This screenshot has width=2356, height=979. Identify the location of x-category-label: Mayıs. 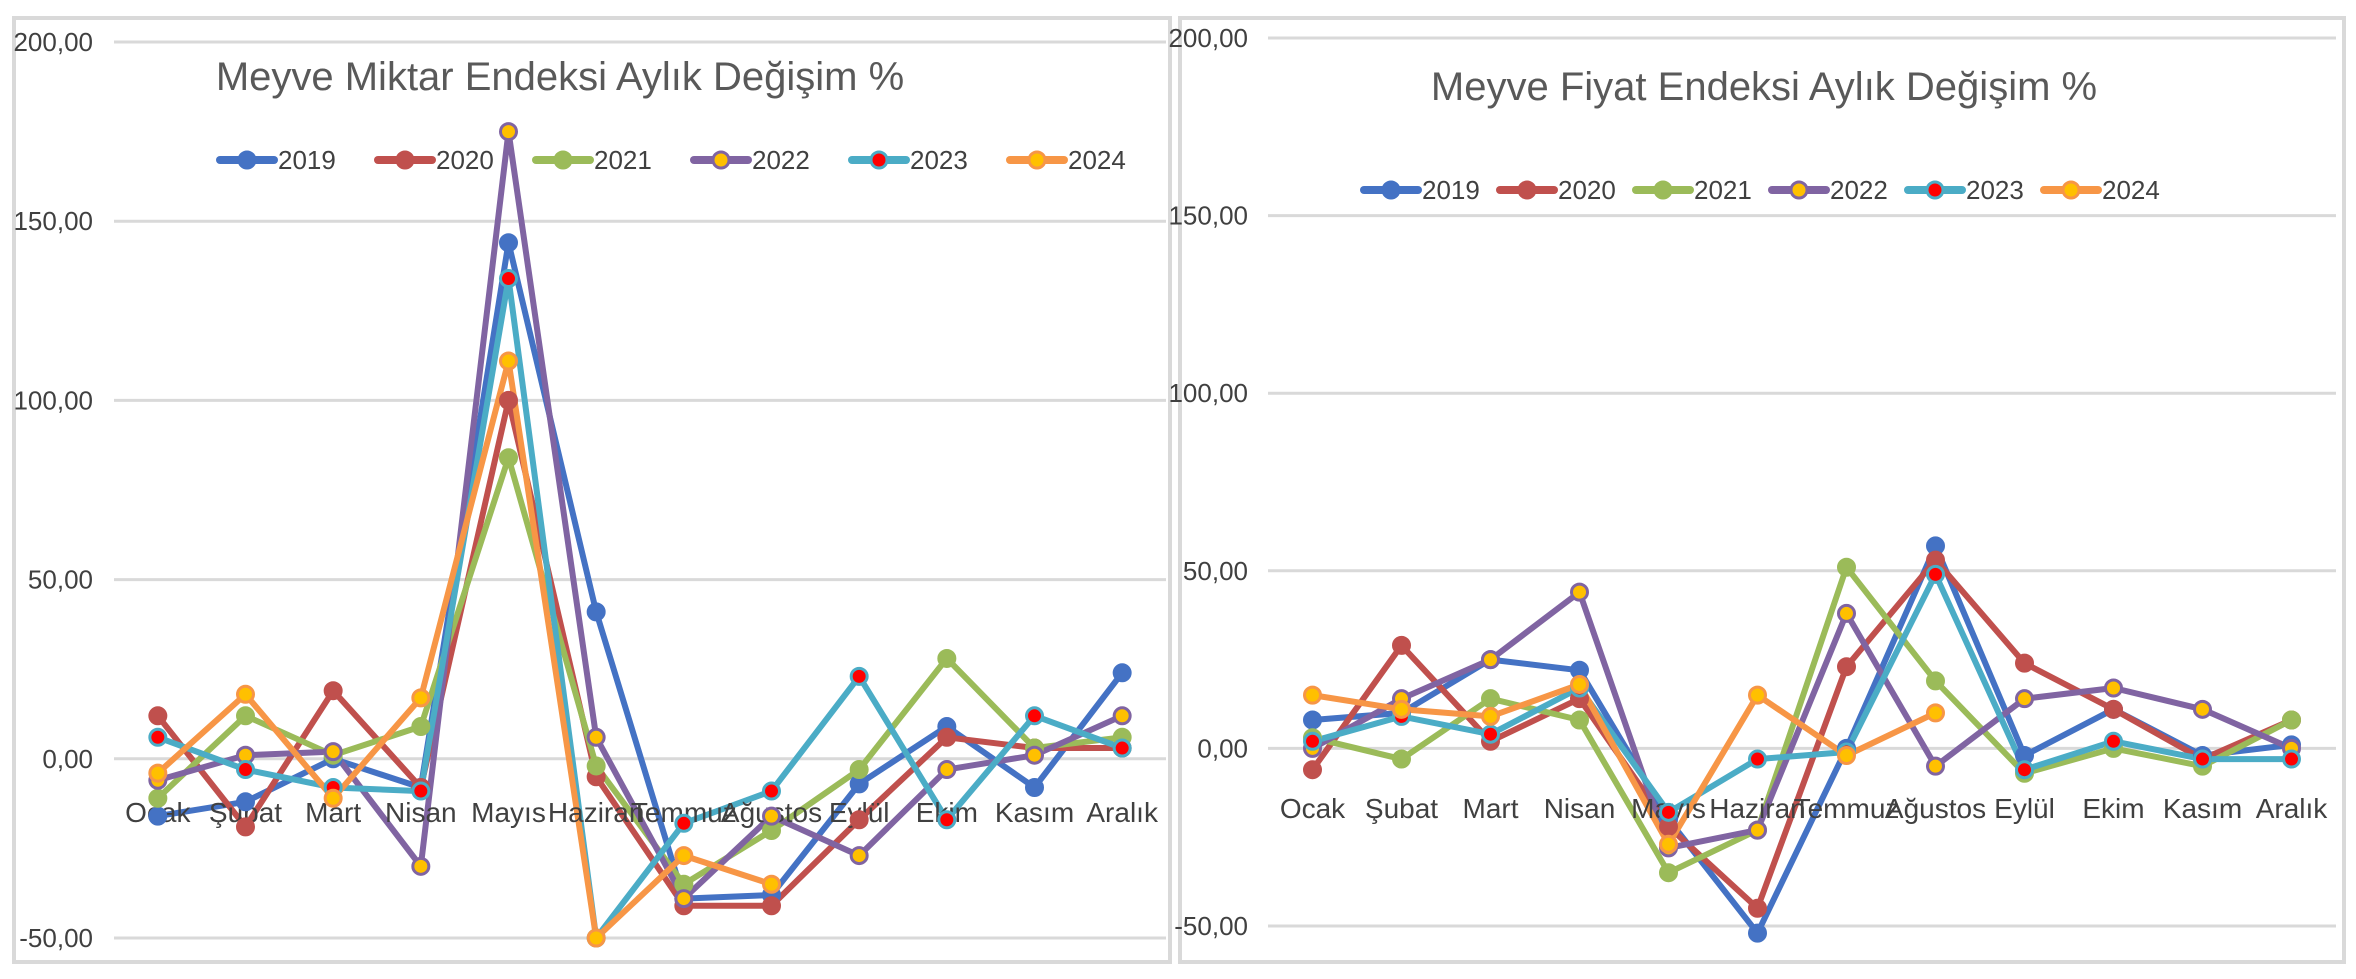
(508, 812).